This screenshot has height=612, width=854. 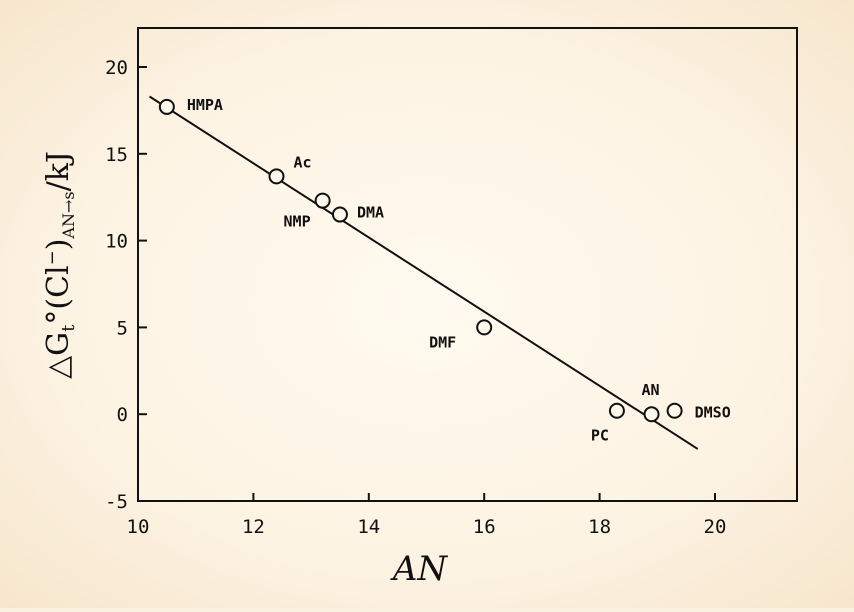 I want to click on data-point-ac, so click(x=276, y=176).